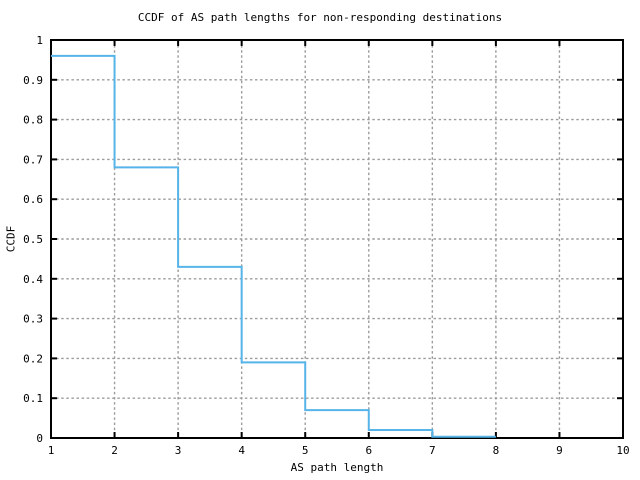 Image resolution: width=640 pixels, height=480 pixels. Describe the element at coordinates (559, 450) in the screenshot. I see `x-tick-label-9: 9` at that location.